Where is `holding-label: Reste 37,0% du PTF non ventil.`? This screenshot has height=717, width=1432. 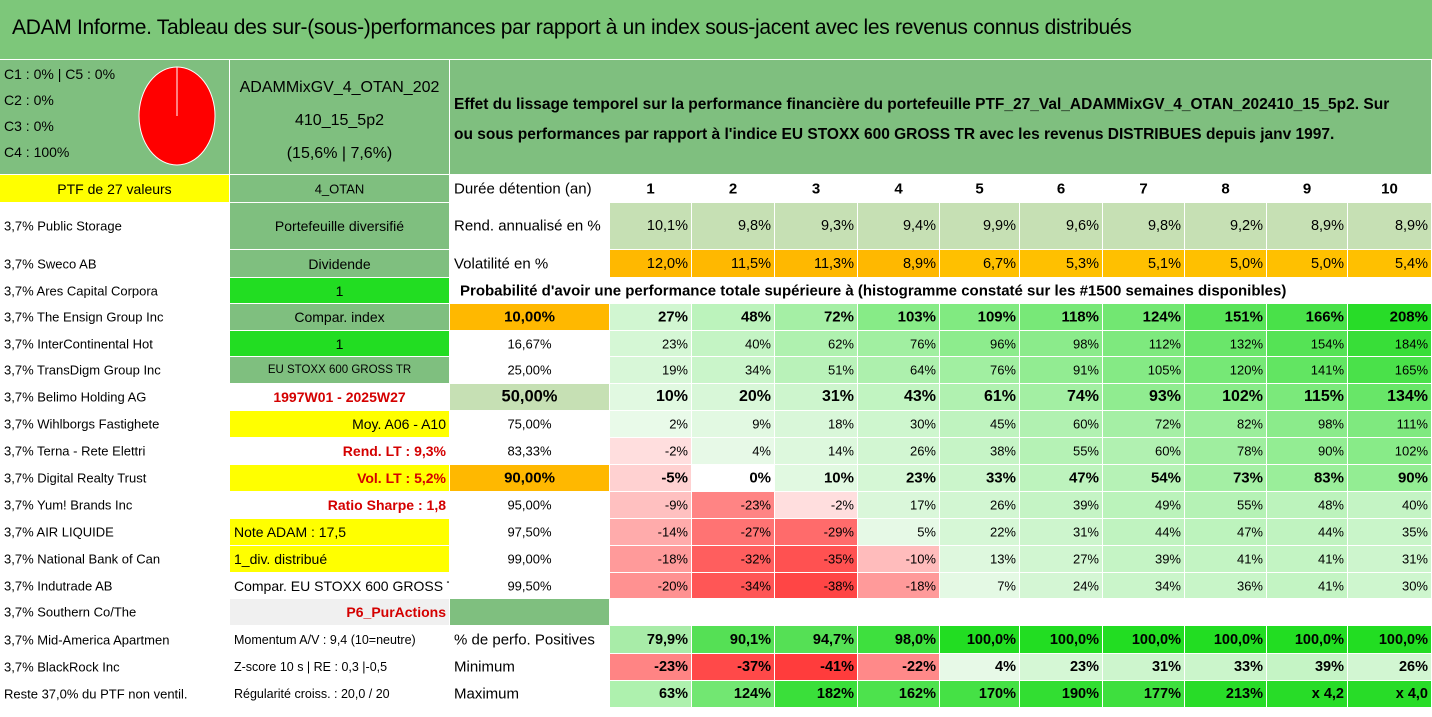 holding-label: Reste 37,0% du PTF non ventil. is located at coordinates (96, 694).